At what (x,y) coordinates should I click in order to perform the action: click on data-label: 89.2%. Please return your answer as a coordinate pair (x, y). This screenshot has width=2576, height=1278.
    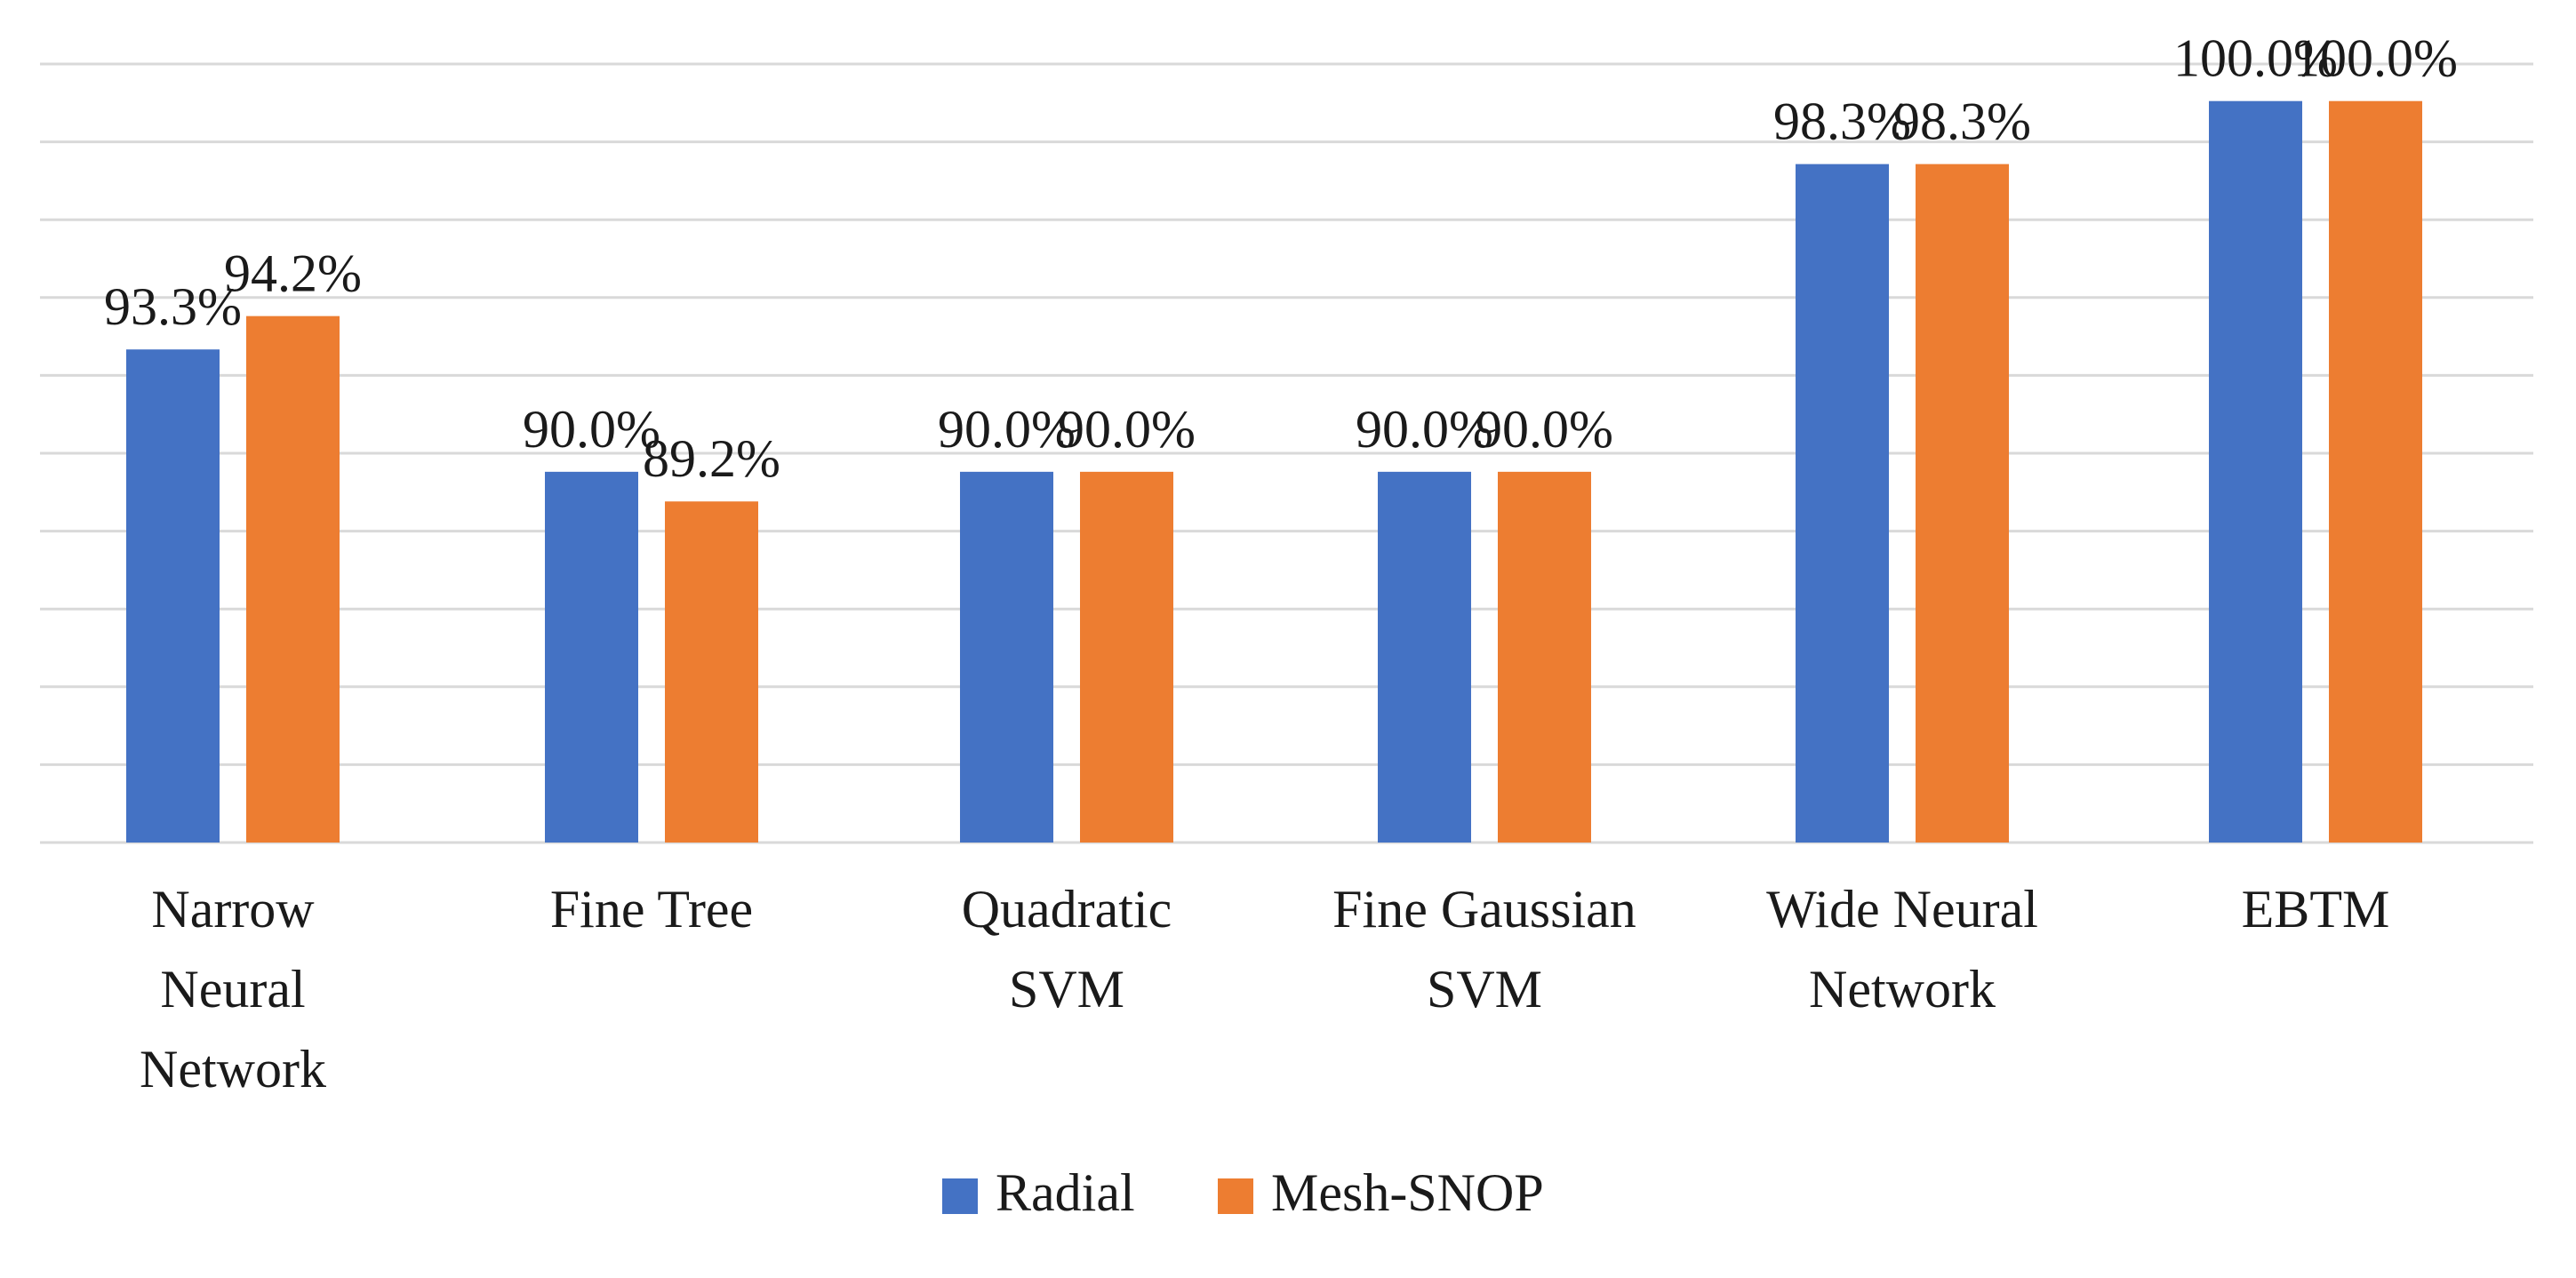
    Looking at the image, I should click on (711, 458).